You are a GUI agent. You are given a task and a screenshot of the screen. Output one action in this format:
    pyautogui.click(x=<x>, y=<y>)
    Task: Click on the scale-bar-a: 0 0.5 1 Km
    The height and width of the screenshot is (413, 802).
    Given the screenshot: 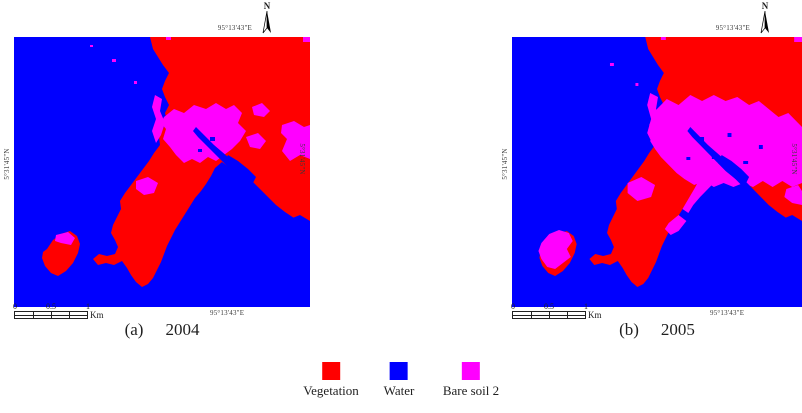 What is the action you would take?
    pyautogui.click(x=68, y=311)
    